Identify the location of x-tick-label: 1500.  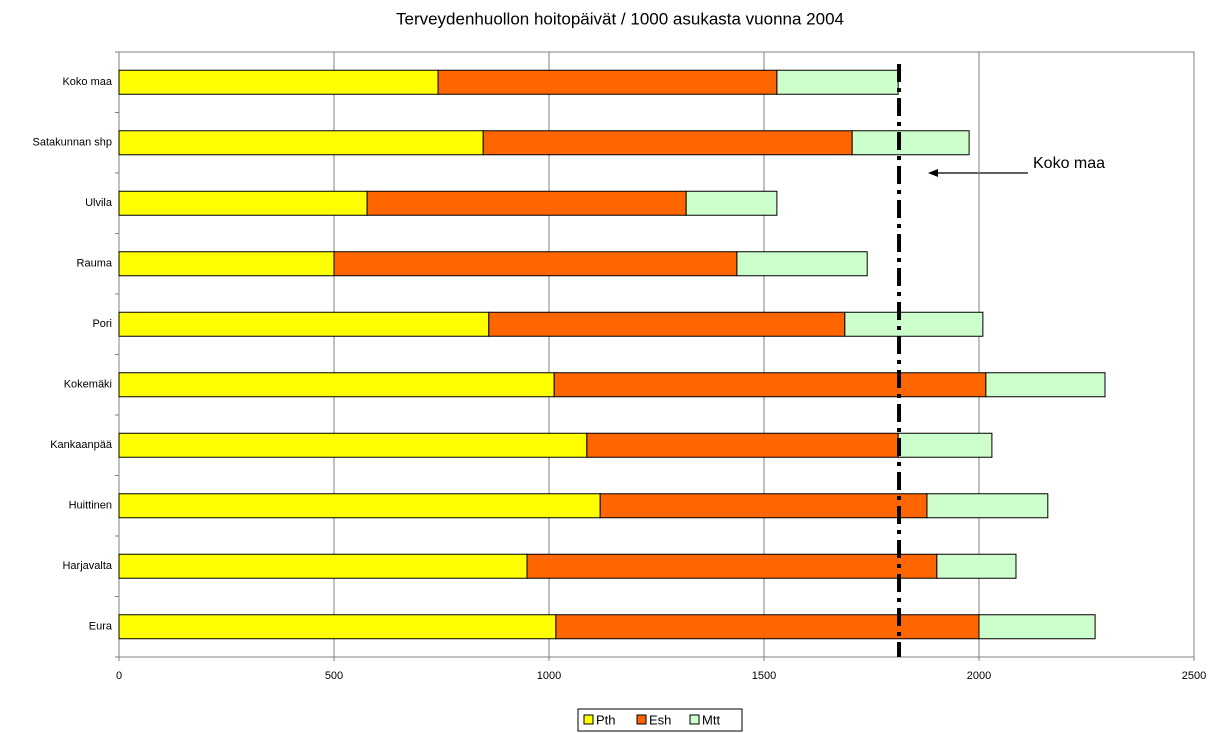
(764, 676).